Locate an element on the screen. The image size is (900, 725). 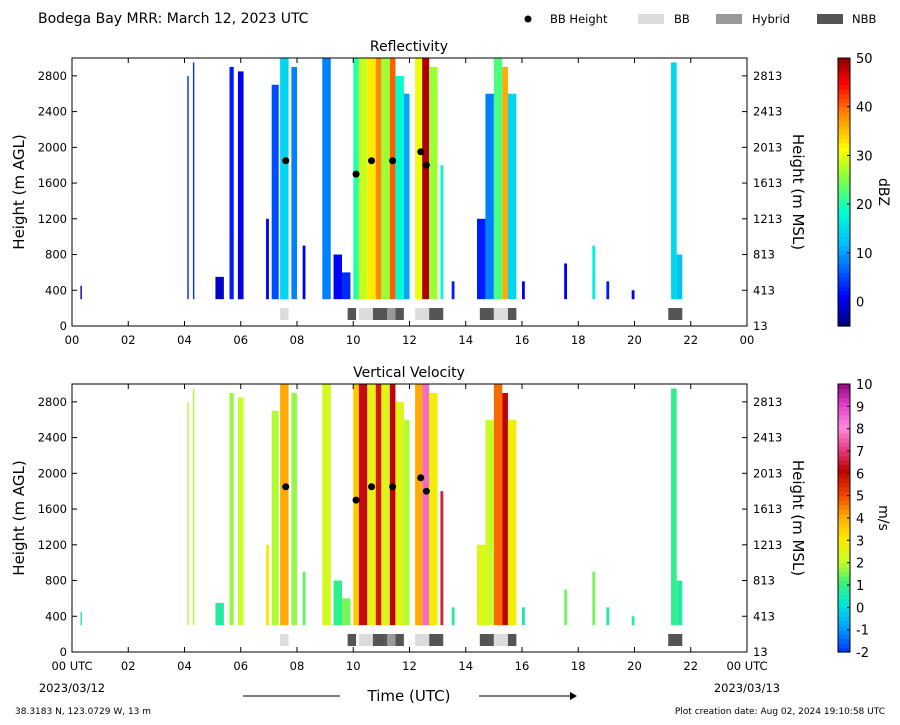
x-tick-label: 22 is located at coordinates (690, 666).